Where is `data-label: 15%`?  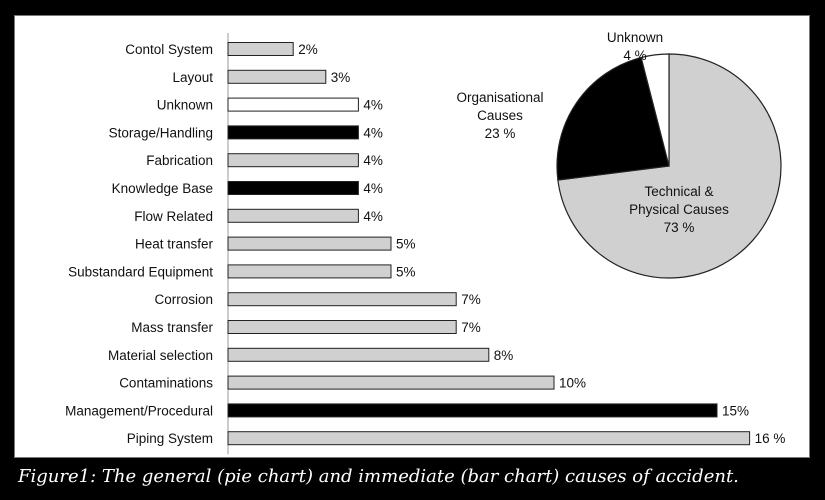 data-label: 15% is located at coordinates (735, 410).